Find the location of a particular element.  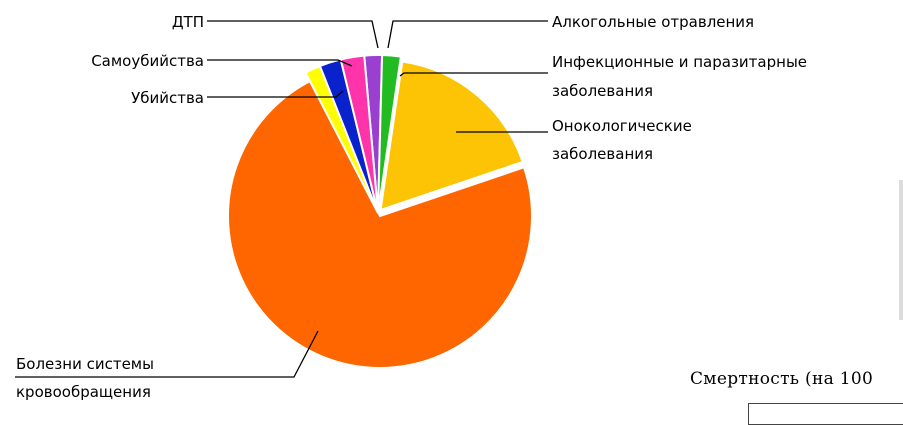

label-infectious-line1: Инфекционные и паразитарные is located at coordinates (679, 62).